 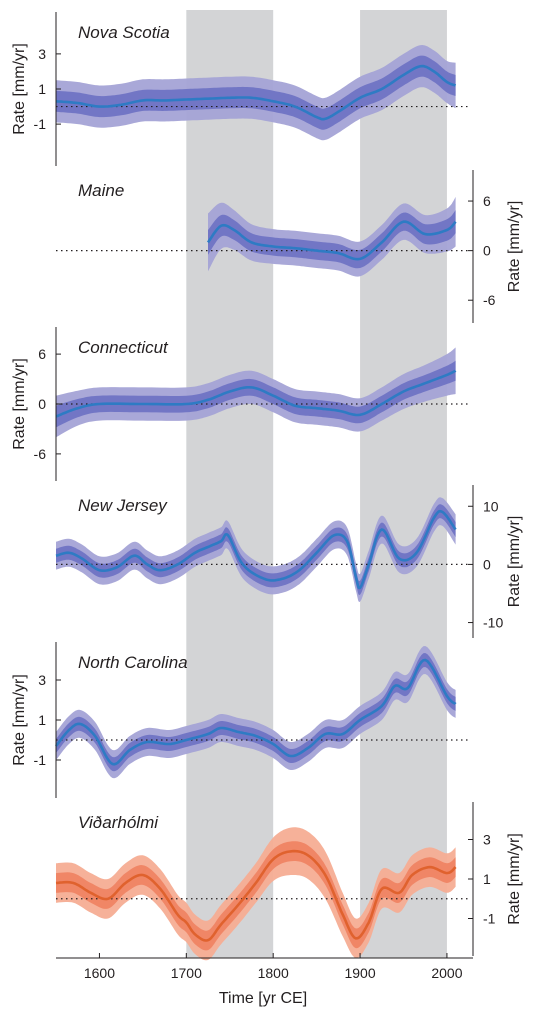 What do you see at coordinates (487, 201) in the screenshot?
I see `maine-y-tick-label: 6` at bounding box center [487, 201].